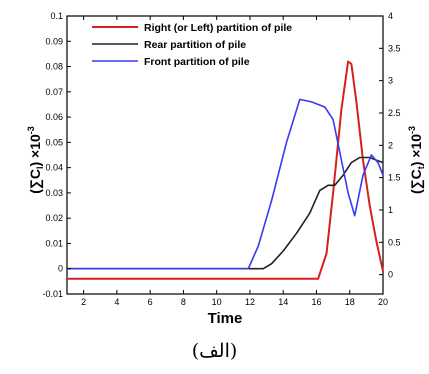 This screenshot has height=374, width=429. Describe the element at coordinates (54, 117) in the screenshot. I see `left-y-tick-label: 0.06` at that location.